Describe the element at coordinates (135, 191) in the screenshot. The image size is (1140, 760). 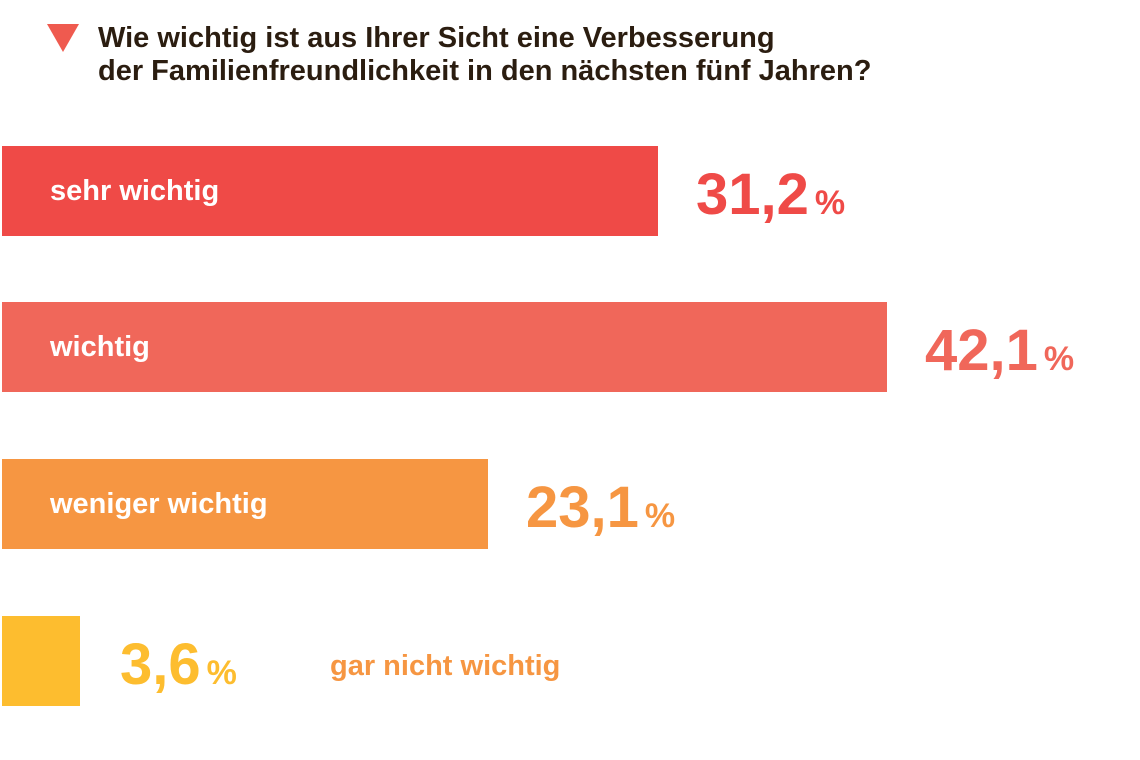
I see `bar-label-sehr-wichtig: sehr wichtig` at that location.